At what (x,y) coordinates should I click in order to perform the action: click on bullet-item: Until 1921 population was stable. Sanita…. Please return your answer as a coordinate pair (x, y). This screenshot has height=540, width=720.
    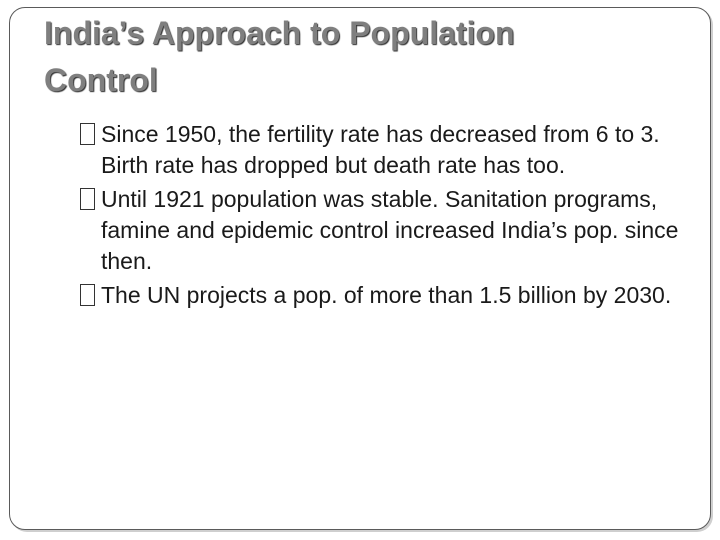
    Looking at the image, I should click on (387, 230).